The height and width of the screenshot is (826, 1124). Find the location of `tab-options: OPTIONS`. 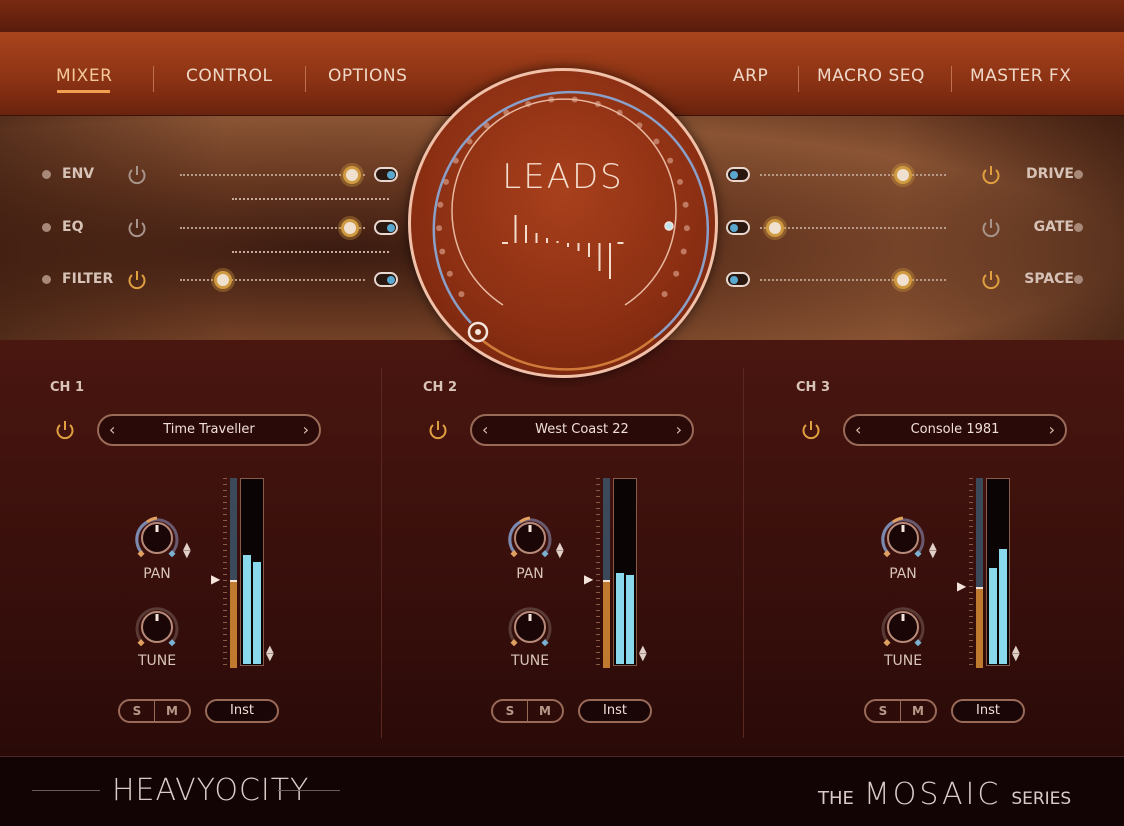

tab-options: OPTIONS is located at coordinates (368, 76).